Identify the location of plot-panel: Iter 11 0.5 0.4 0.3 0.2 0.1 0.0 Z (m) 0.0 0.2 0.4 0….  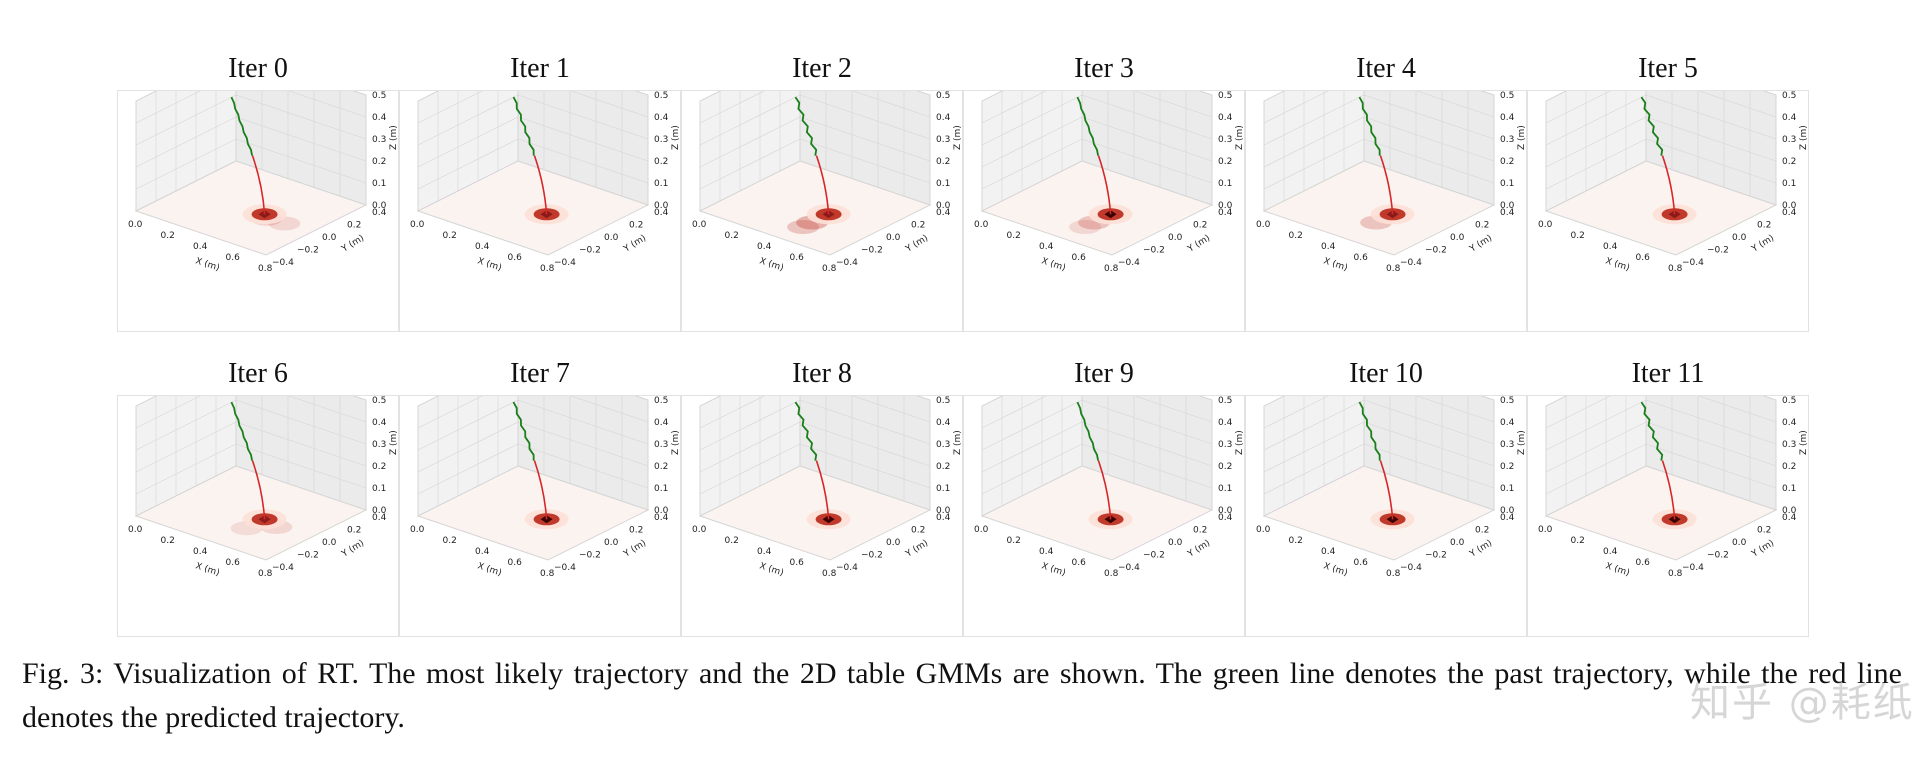
(1668, 500).